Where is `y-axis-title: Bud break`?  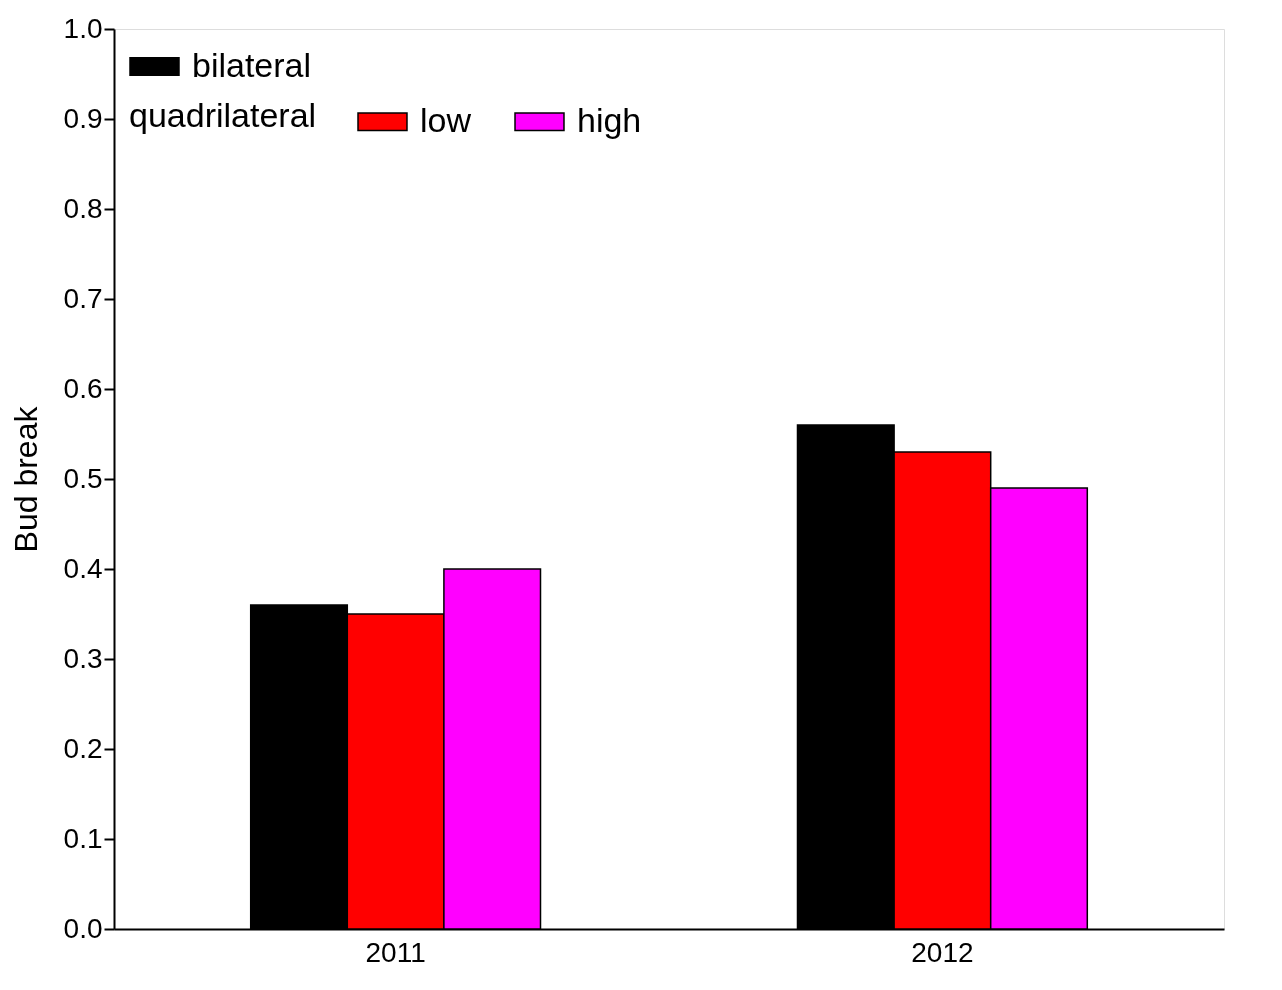
y-axis-title: Bud break is located at coordinates (25, 479).